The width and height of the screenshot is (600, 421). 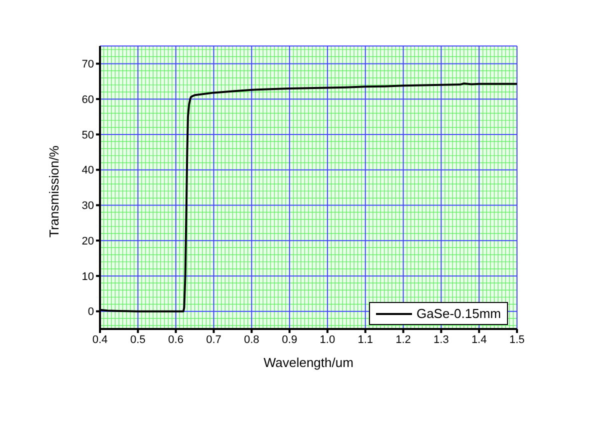 I want to click on x-tick-label: 1.5, so click(x=517, y=340).